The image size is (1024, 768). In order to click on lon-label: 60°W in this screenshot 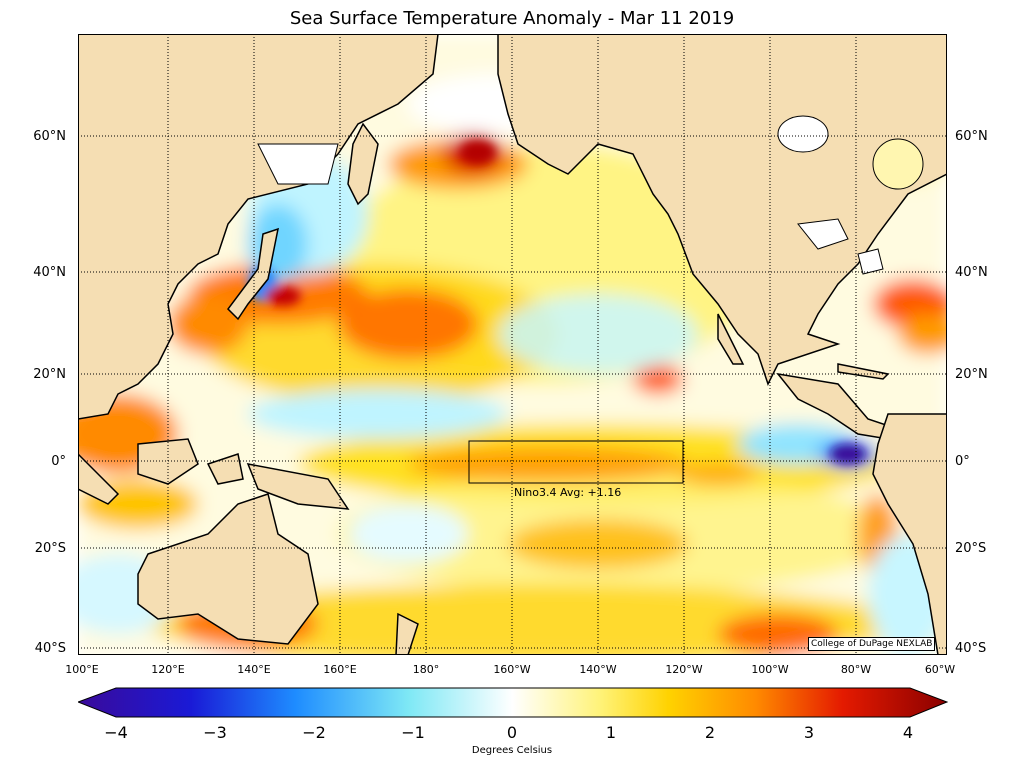, I will do `click(940, 669)`.